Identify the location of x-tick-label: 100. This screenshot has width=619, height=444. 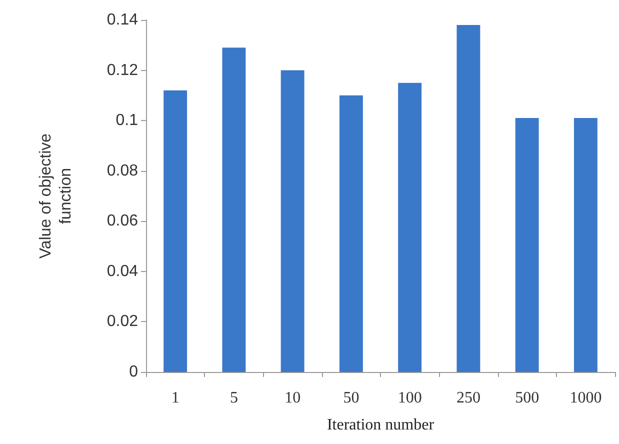
(410, 398).